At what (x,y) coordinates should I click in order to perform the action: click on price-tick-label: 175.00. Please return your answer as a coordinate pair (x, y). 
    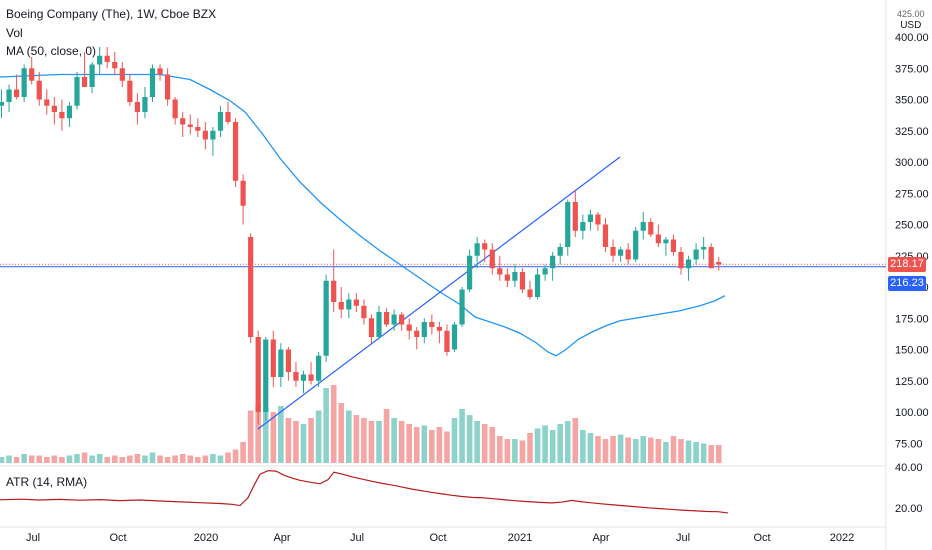
    Looking at the image, I should click on (912, 319).